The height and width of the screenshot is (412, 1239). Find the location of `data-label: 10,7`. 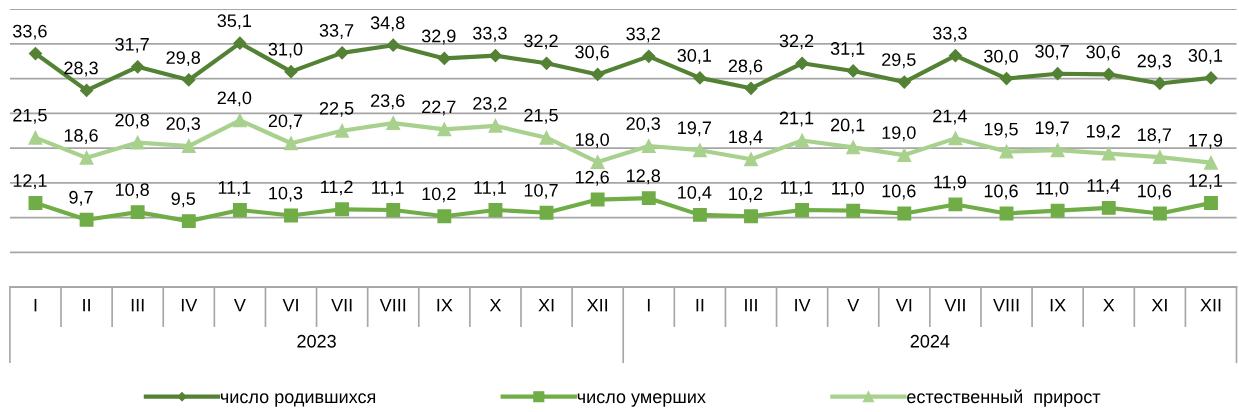

data-label: 10,7 is located at coordinates (541, 191).